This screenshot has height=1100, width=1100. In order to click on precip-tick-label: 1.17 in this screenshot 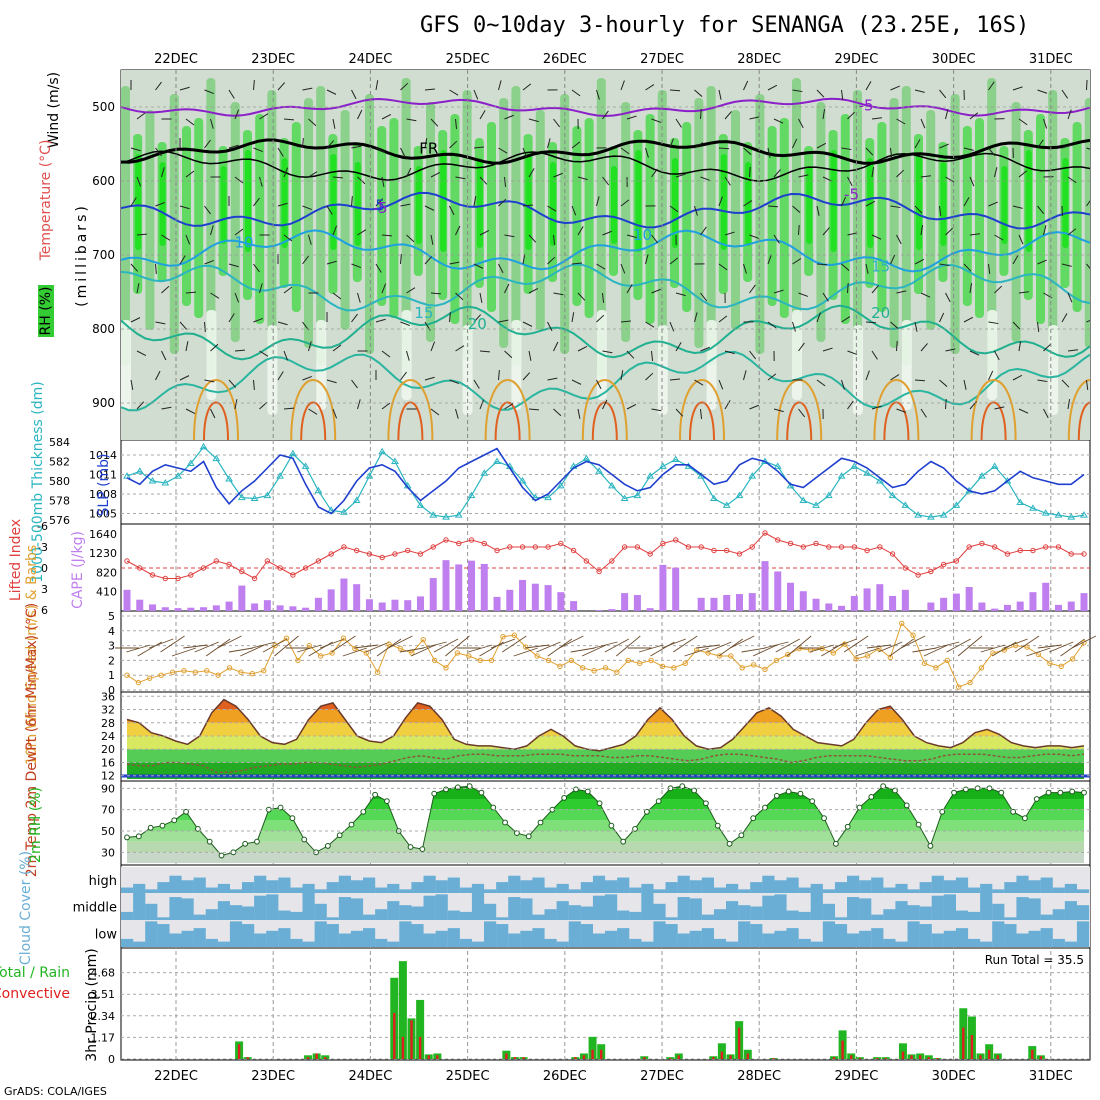, I will do `click(103, 1037)`.